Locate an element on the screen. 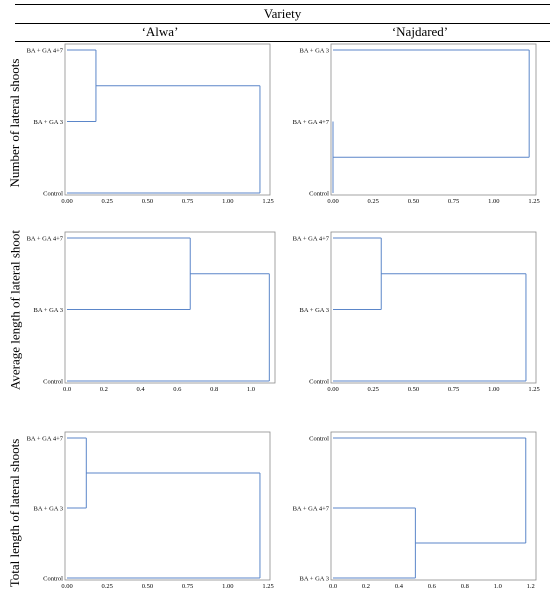 The image size is (550, 597). column-header-najdared: ‘Najdared’ is located at coordinates (420, 31).